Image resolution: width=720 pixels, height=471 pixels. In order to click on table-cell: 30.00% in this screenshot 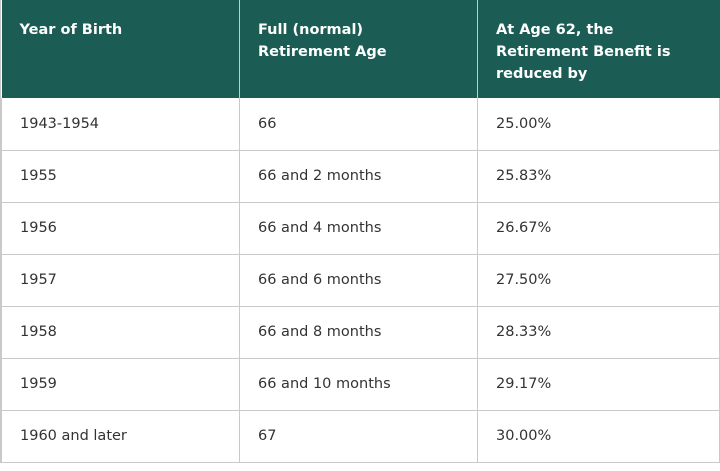, I will do `click(598, 436)`.